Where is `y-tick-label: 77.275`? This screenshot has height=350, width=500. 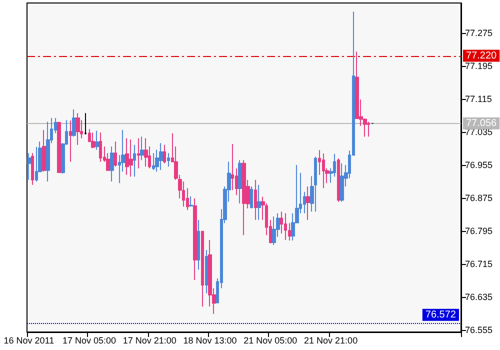 y-tick-label: 77.275 is located at coordinates (479, 33).